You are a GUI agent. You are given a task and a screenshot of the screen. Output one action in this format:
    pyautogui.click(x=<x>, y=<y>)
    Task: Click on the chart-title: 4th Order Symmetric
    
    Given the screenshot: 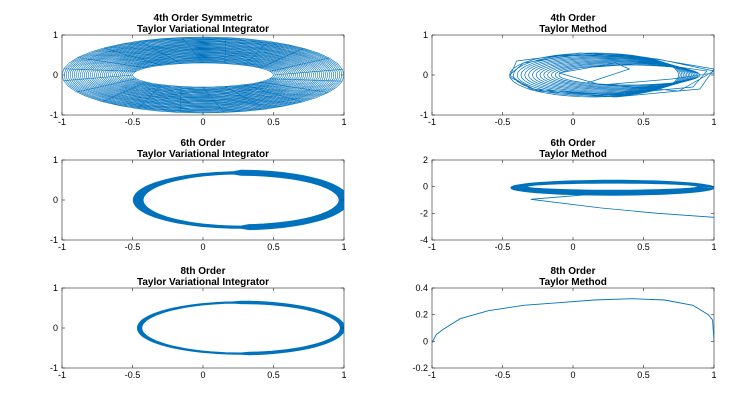 What is the action you would take?
    pyautogui.click(x=203, y=18)
    